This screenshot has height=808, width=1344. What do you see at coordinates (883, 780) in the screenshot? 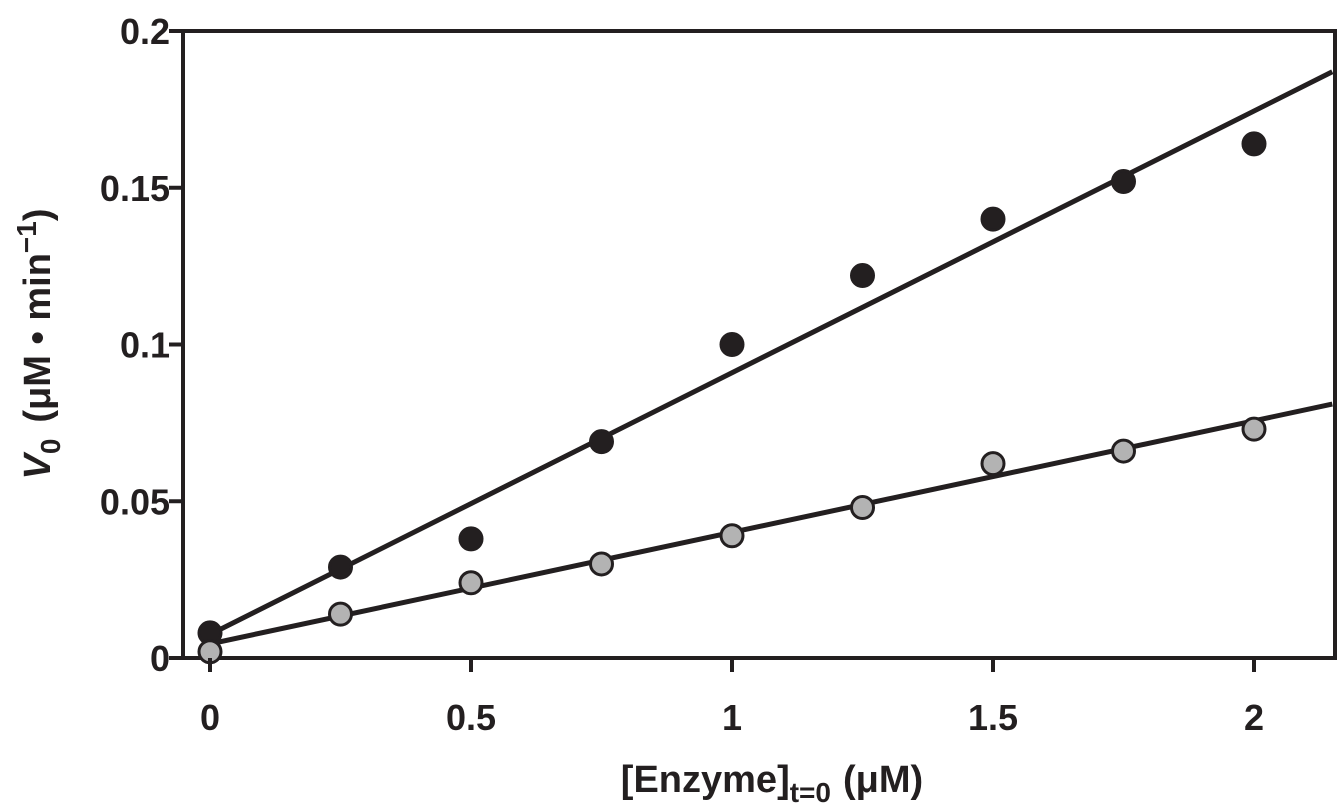
I see `x-axis-title-unit: (μM)` at bounding box center [883, 780].